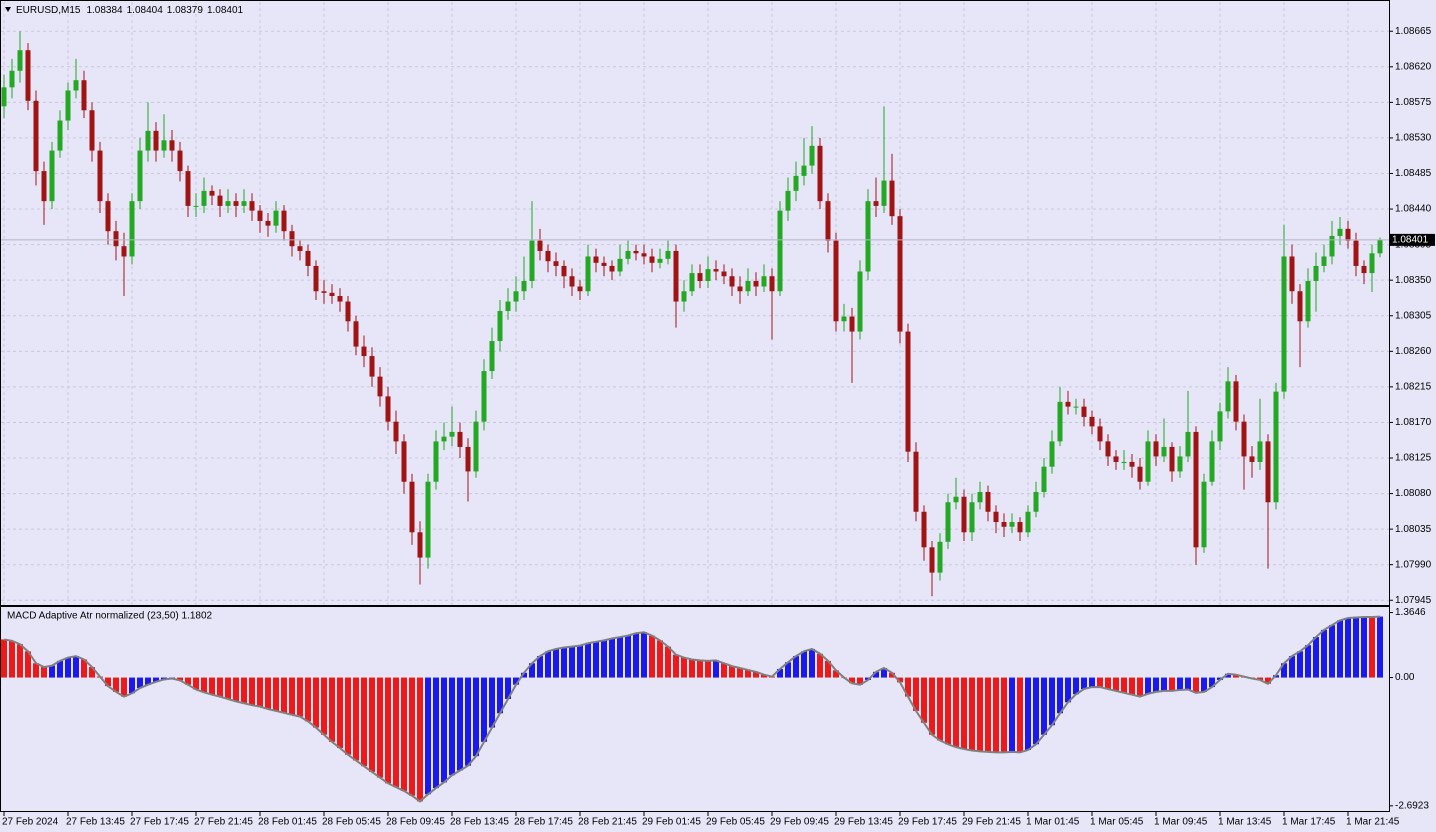  I want to click on last-open: 1.08384, so click(104, 10).